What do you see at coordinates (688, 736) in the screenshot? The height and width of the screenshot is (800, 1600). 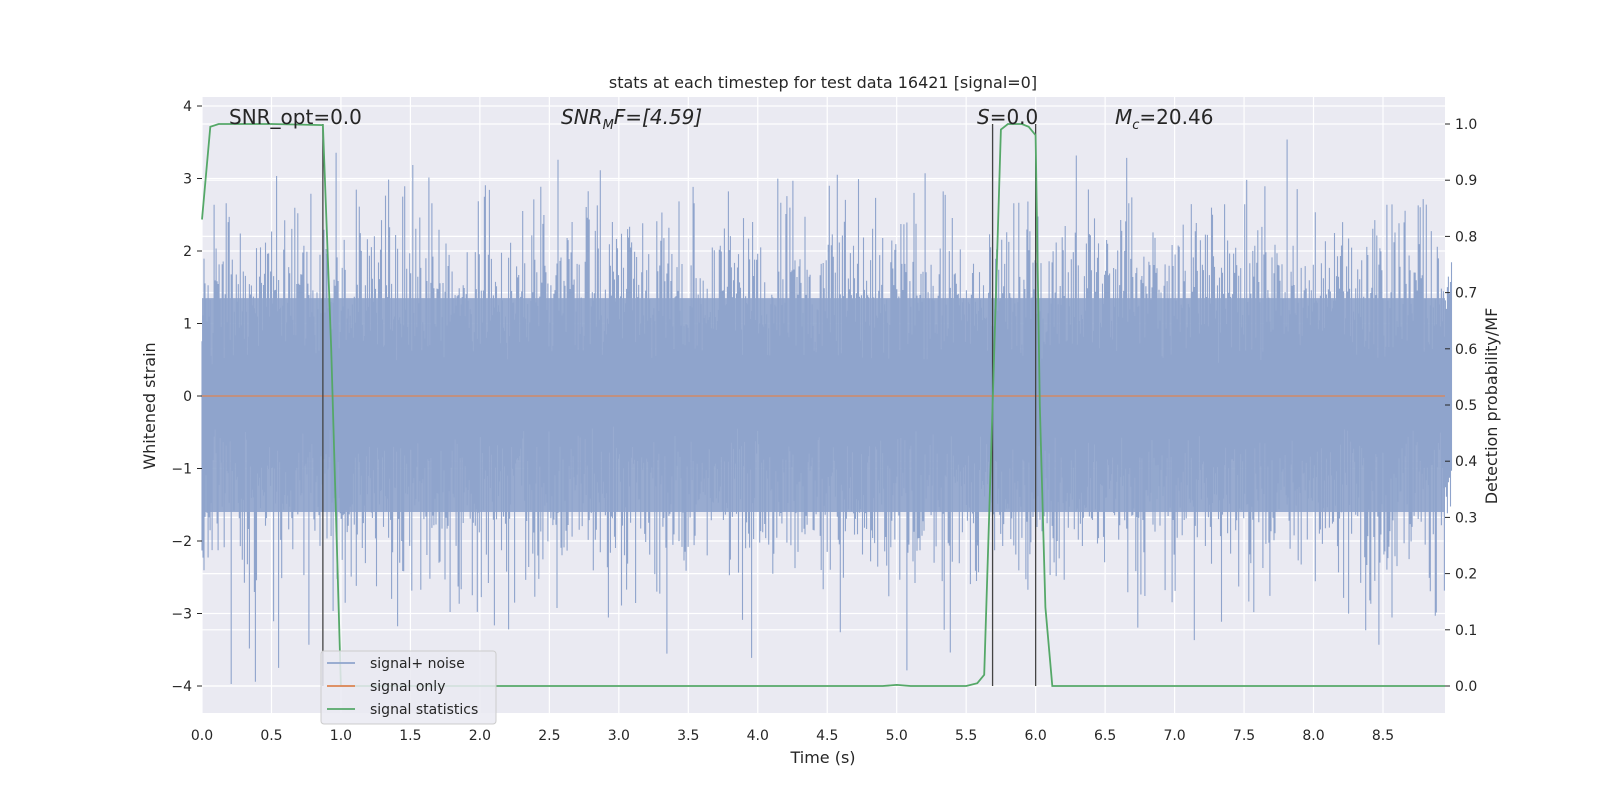 I see `x-tick-label: 3.5` at bounding box center [688, 736].